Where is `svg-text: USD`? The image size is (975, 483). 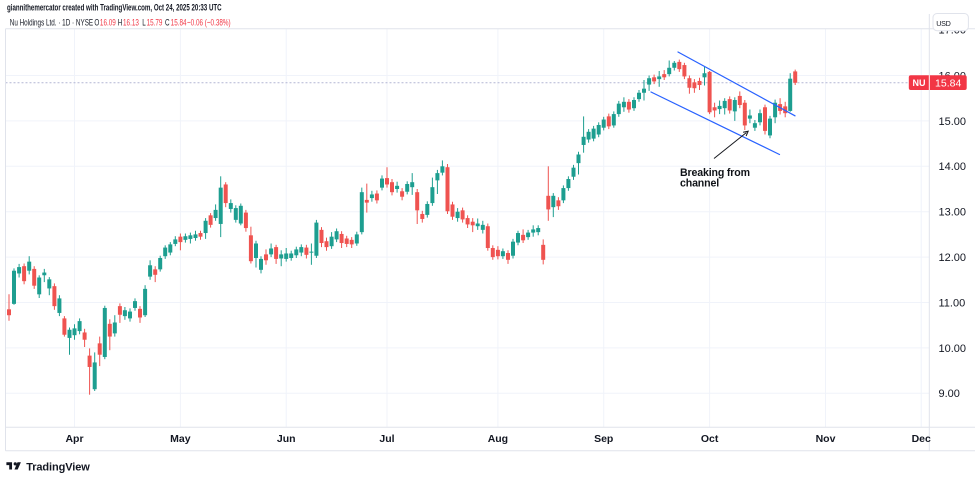
svg-text: USD is located at coordinates (943, 23).